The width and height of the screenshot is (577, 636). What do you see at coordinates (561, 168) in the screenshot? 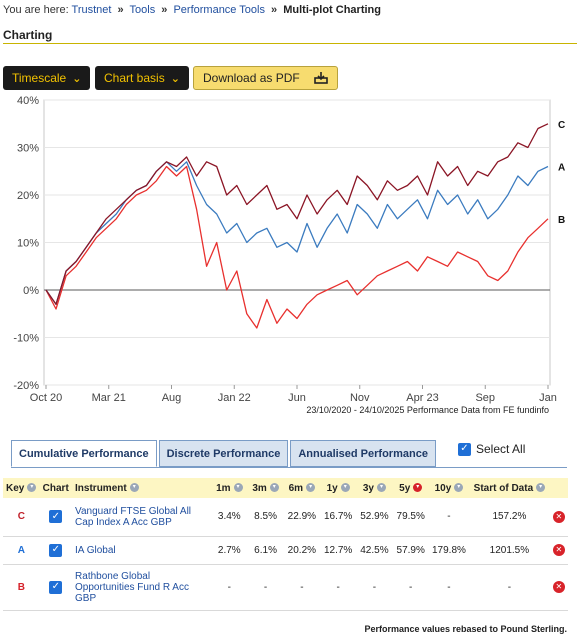
I see `series-end-label: A` at bounding box center [561, 168].